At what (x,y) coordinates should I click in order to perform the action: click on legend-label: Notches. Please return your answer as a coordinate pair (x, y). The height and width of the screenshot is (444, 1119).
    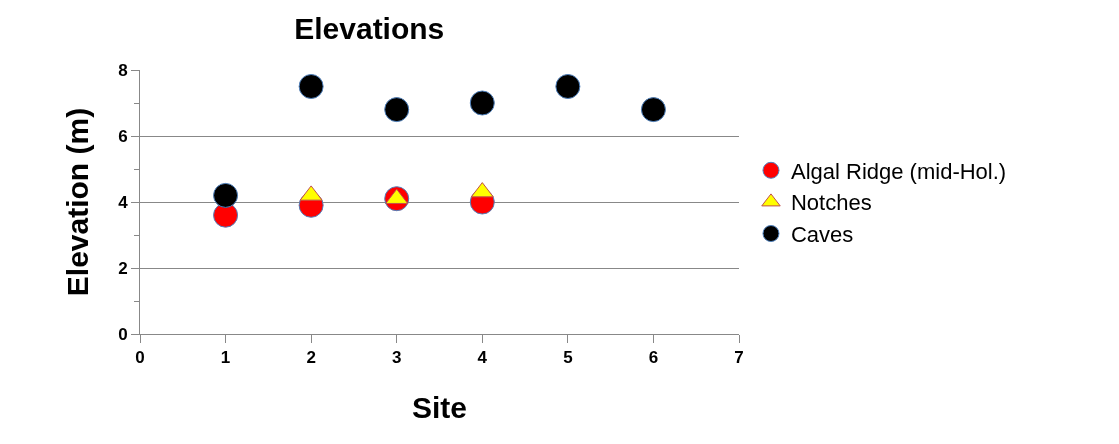
    Looking at the image, I should click on (831, 203).